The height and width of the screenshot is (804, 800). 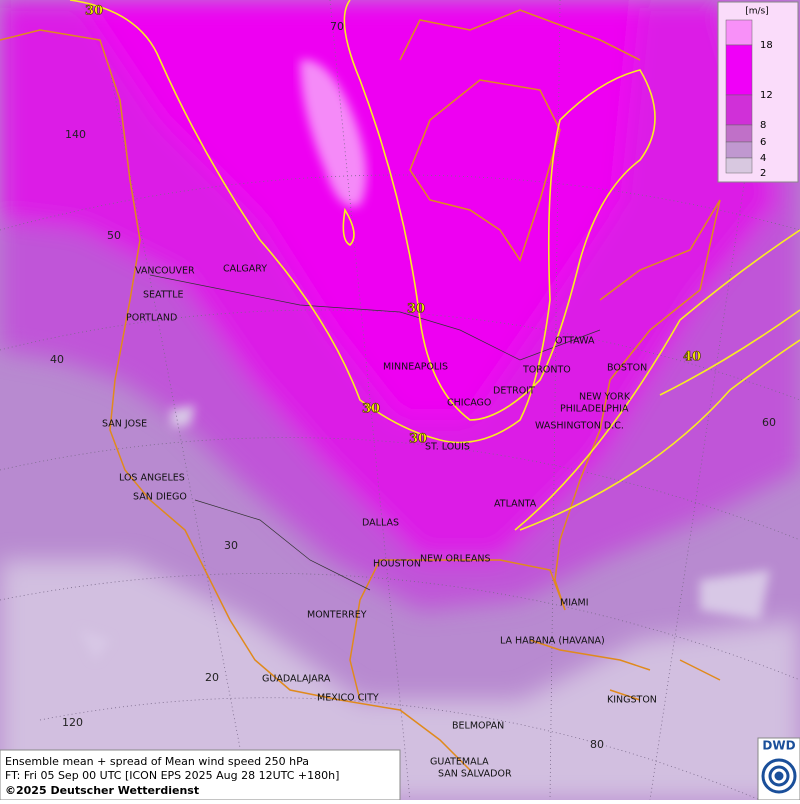 What do you see at coordinates (337, 26) in the screenshot?
I see `graticule-label: 70` at bounding box center [337, 26].